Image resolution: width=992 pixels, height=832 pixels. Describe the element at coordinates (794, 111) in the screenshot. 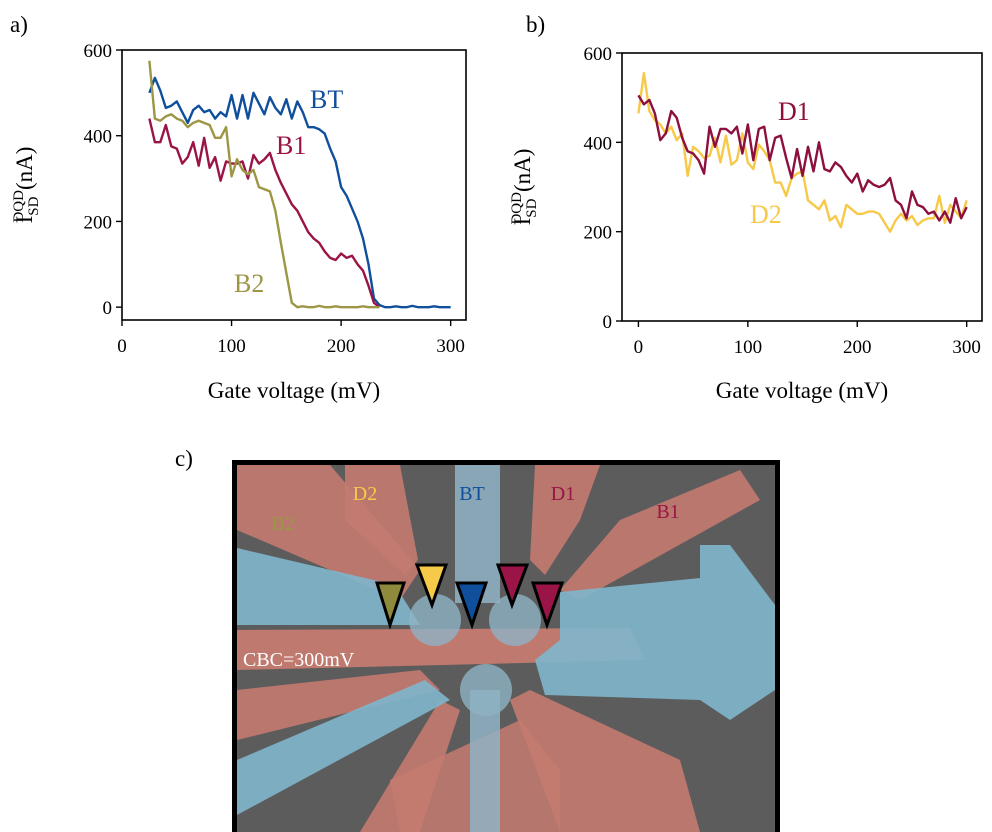

I see `series-label: D1` at that location.